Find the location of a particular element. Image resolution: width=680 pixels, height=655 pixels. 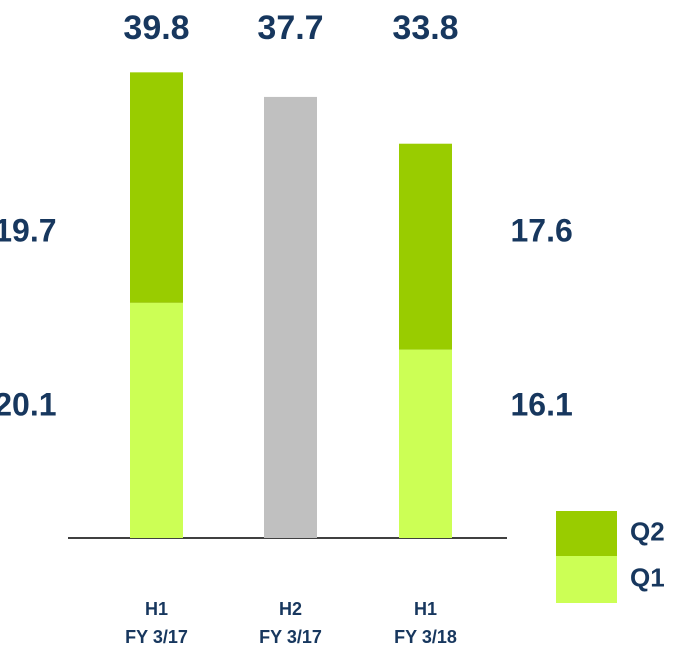

bar is located at coordinates (290, 317).